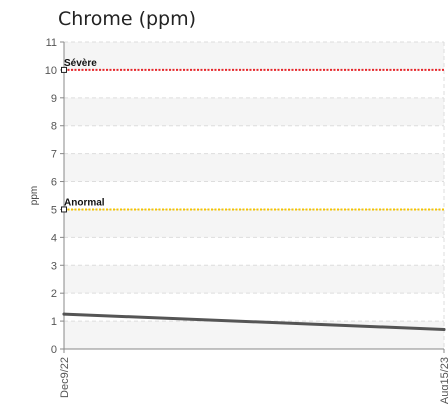  Describe the element at coordinates (54, 210) in the screenshot. I see `y-tick-label: 5` at that location.